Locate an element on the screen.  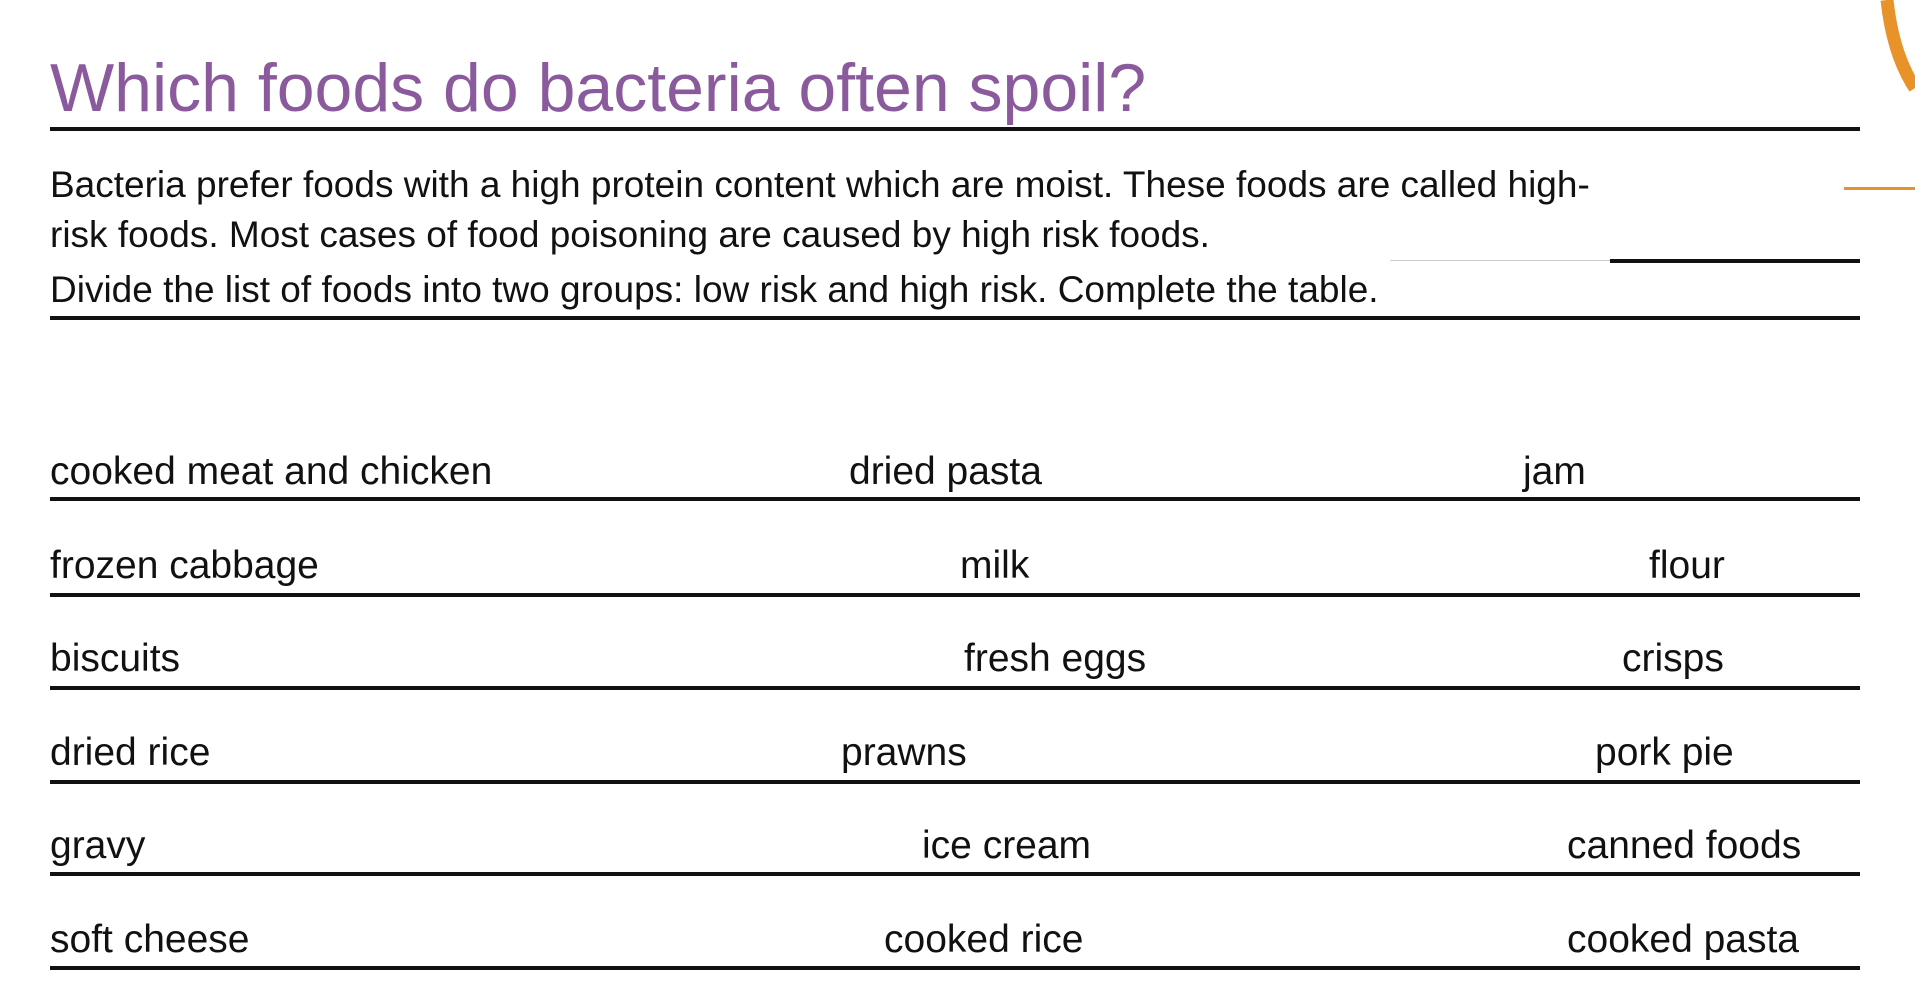
food-item: soft cheese is located at coordinates (150, 939).